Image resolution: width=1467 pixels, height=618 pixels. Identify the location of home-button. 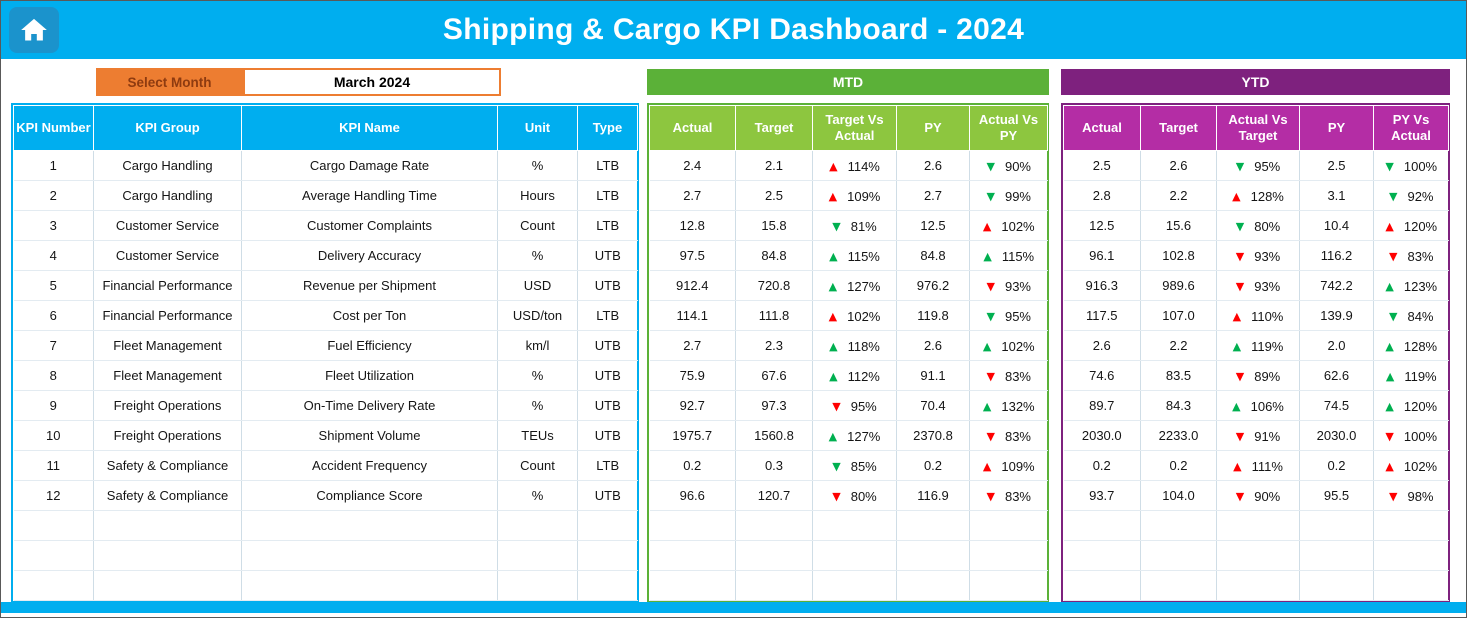
(34, 30).